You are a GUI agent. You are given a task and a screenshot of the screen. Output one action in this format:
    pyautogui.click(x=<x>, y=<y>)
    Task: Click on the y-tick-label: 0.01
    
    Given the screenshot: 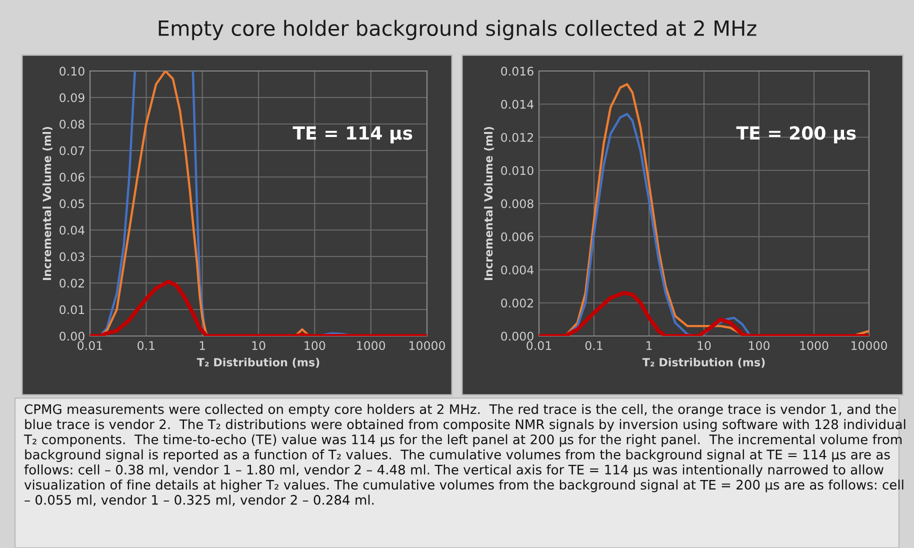 What is the action you would take?
    pyautogui.click(x=72, y=309)
    